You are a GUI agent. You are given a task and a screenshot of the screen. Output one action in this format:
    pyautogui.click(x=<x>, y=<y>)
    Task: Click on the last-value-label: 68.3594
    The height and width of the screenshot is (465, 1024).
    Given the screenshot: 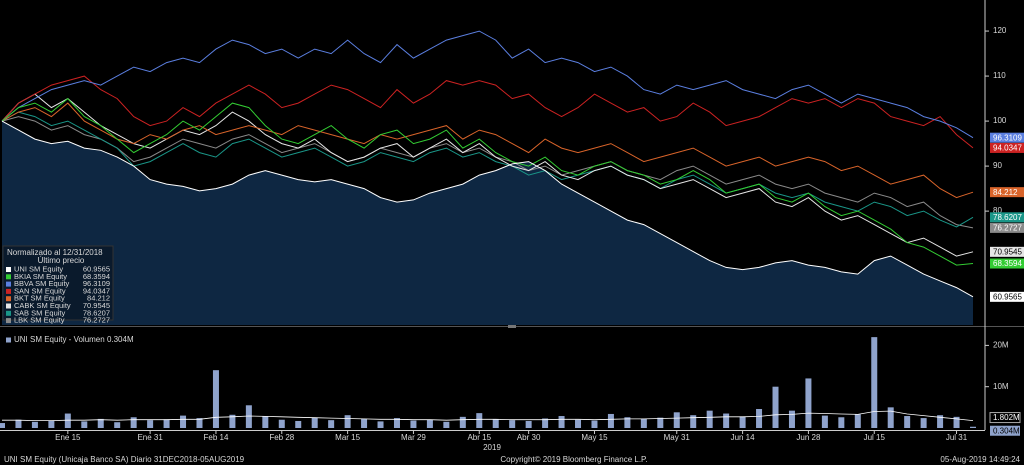 What is the action you would take?
    pyautogui.click(x=1007, y=263)
    